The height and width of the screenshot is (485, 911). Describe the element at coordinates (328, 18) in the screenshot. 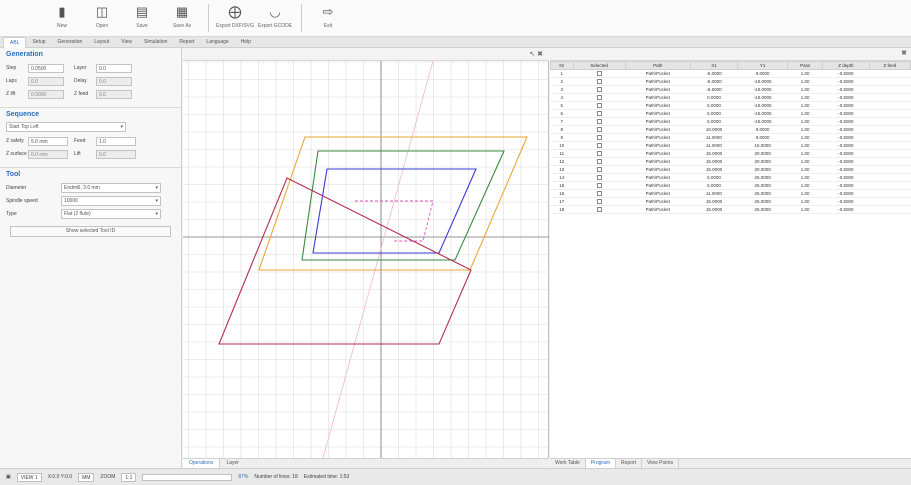

I see `exit-button: ⇨ Exit` at that location.